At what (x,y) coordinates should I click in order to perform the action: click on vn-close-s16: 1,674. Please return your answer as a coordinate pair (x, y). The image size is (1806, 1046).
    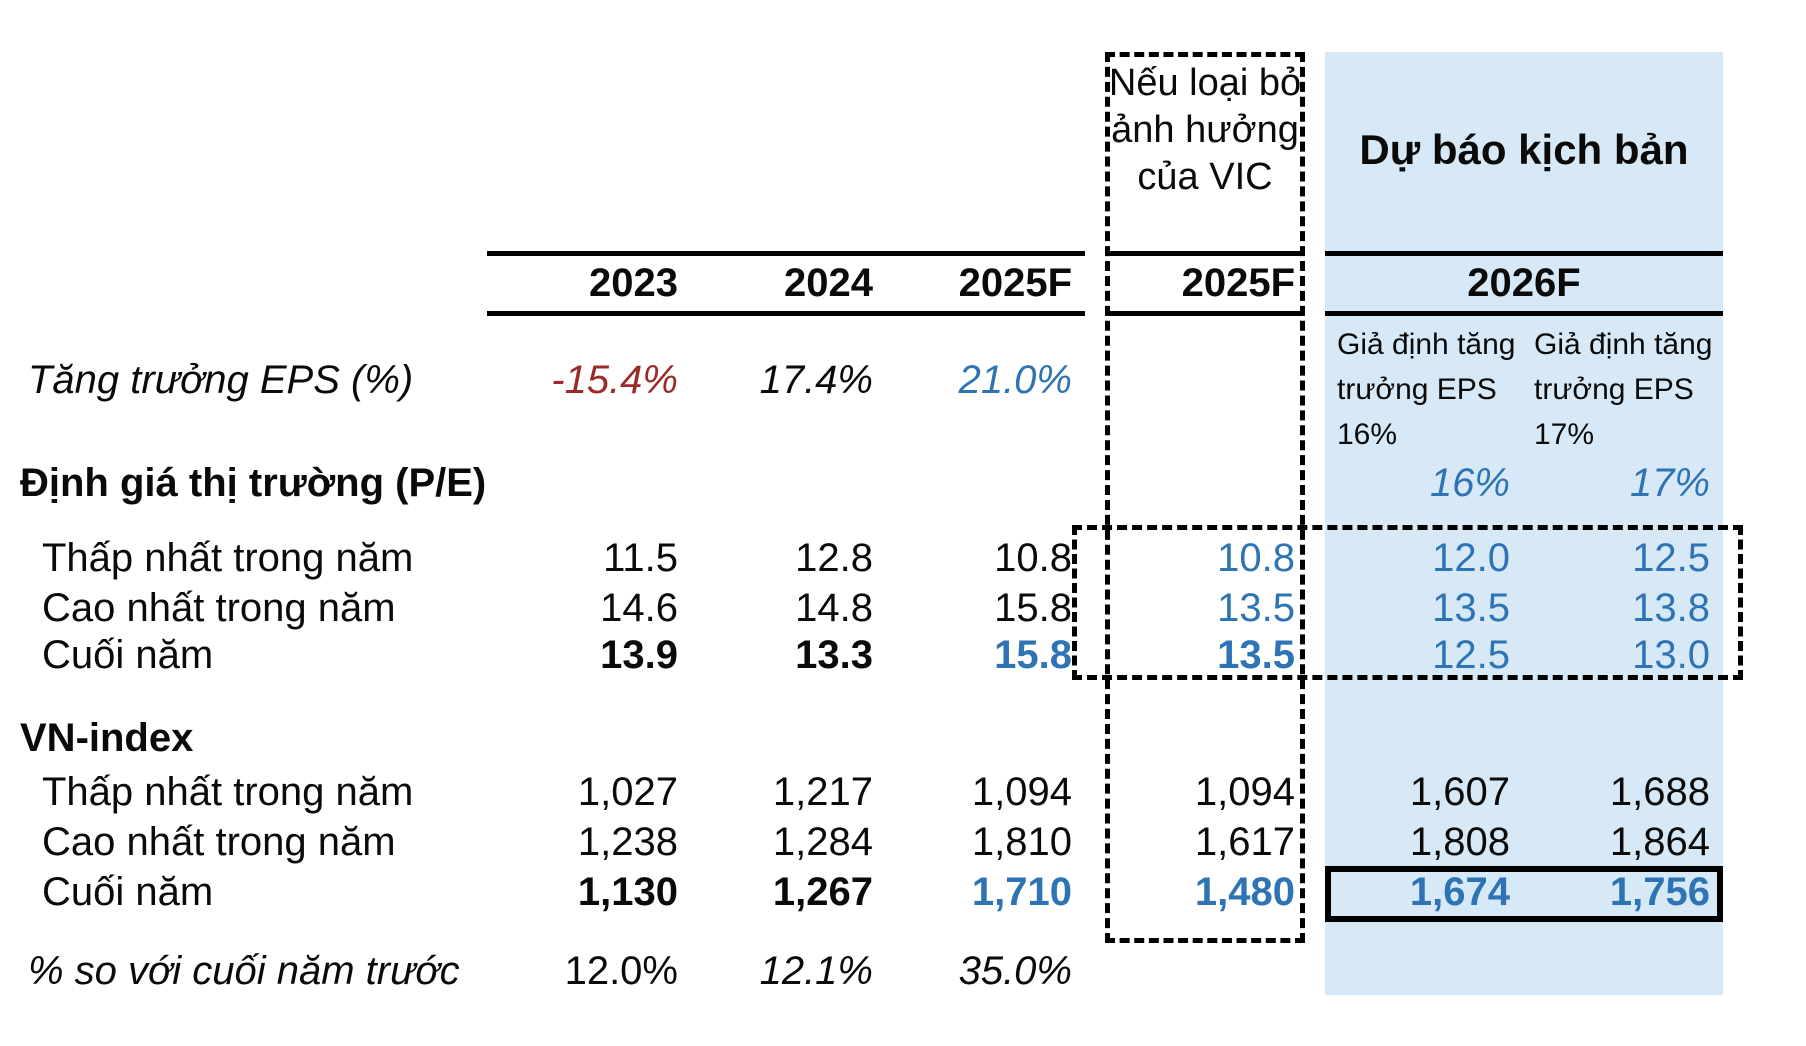
    Looking at the image, I should click on (1459, 892).